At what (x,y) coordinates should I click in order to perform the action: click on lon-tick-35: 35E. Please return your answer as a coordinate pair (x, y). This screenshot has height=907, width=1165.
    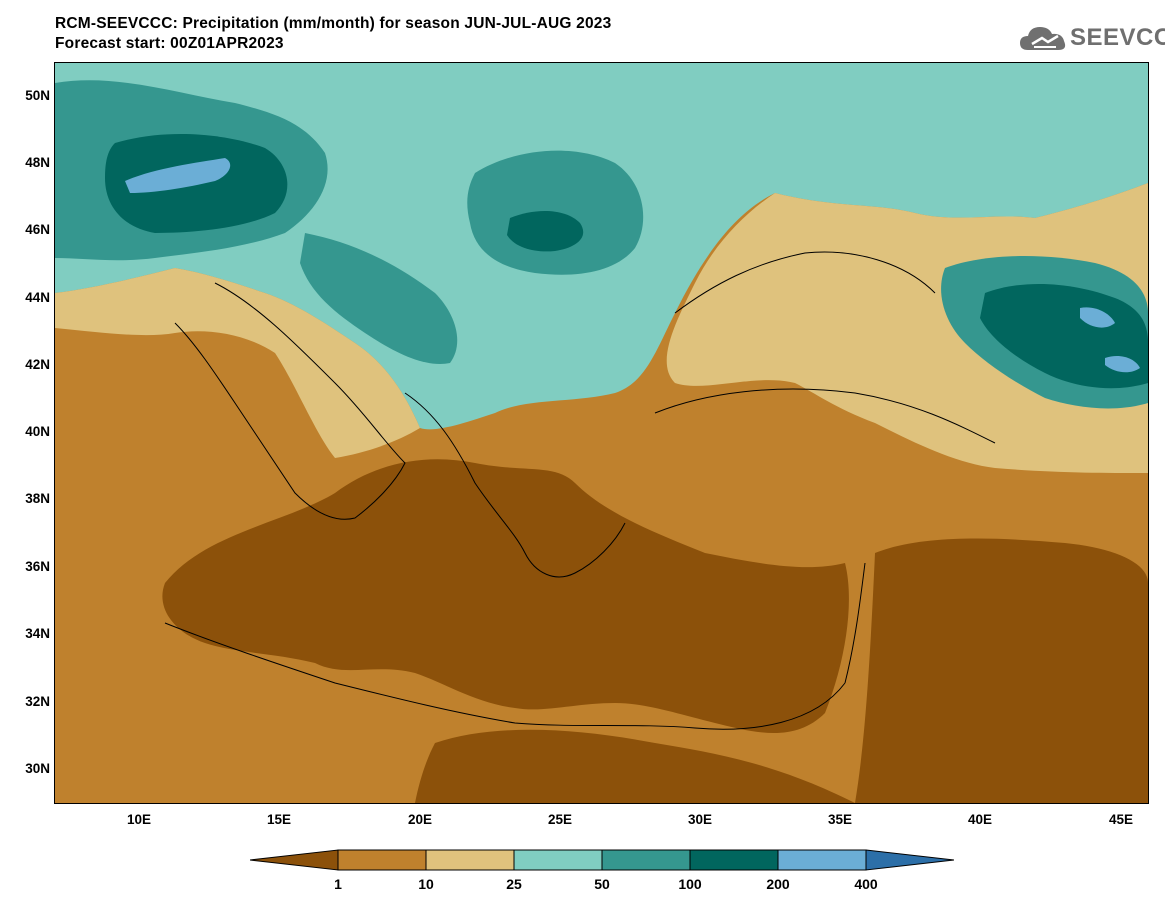
    Looking at the image, I should click on (840, 819).